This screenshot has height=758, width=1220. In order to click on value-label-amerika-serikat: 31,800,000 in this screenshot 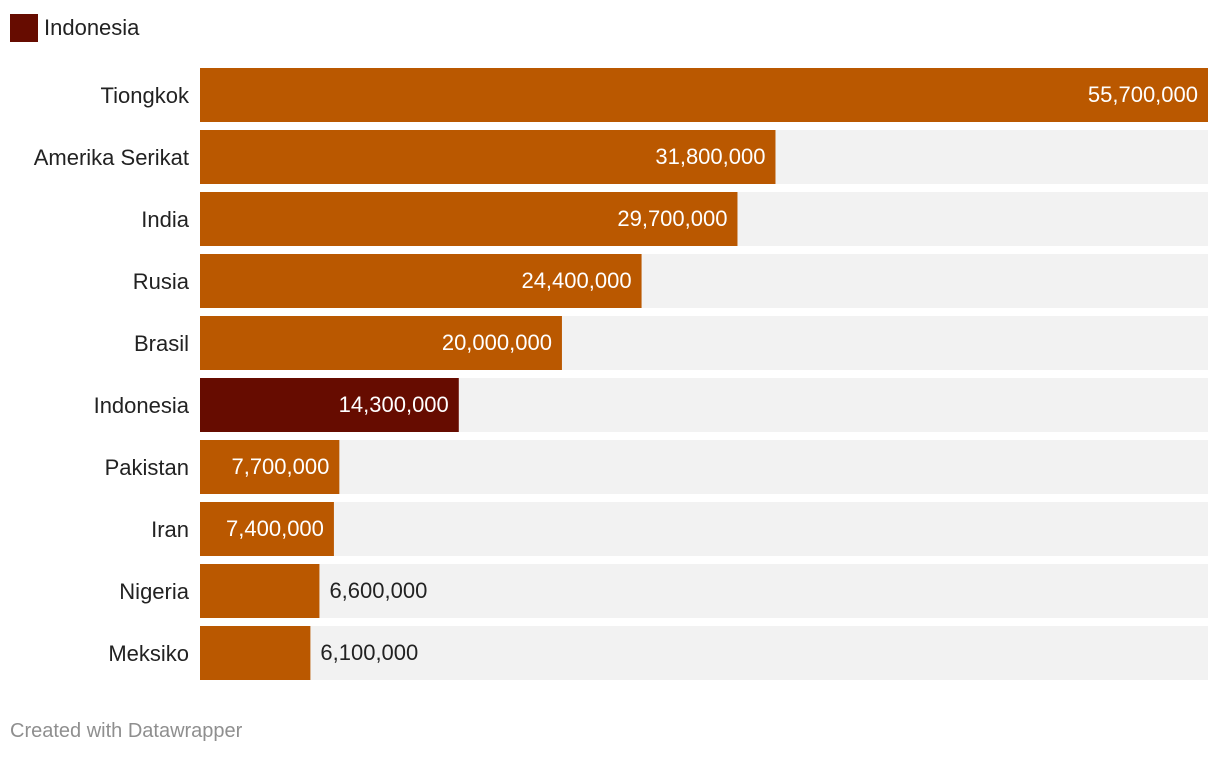, I will do `click(710, 156)`.